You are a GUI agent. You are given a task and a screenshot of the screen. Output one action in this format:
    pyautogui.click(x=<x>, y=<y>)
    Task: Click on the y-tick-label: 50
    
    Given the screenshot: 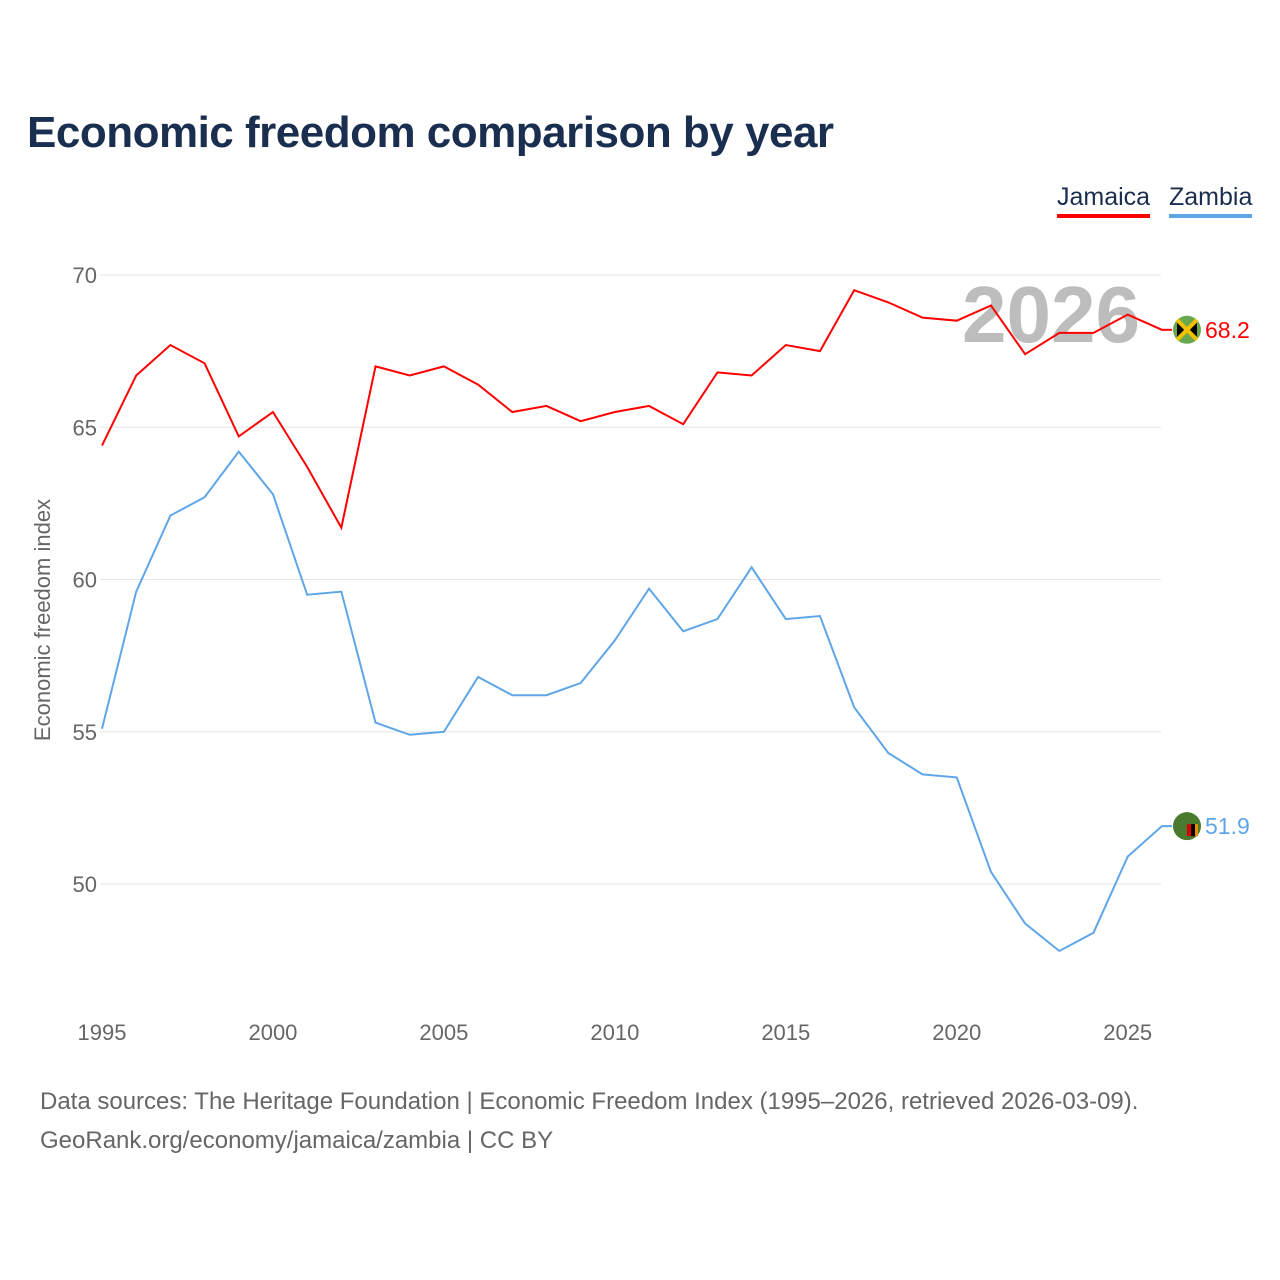 What is the action you would take?
    pyautogui.click(x=85, y=884)
    